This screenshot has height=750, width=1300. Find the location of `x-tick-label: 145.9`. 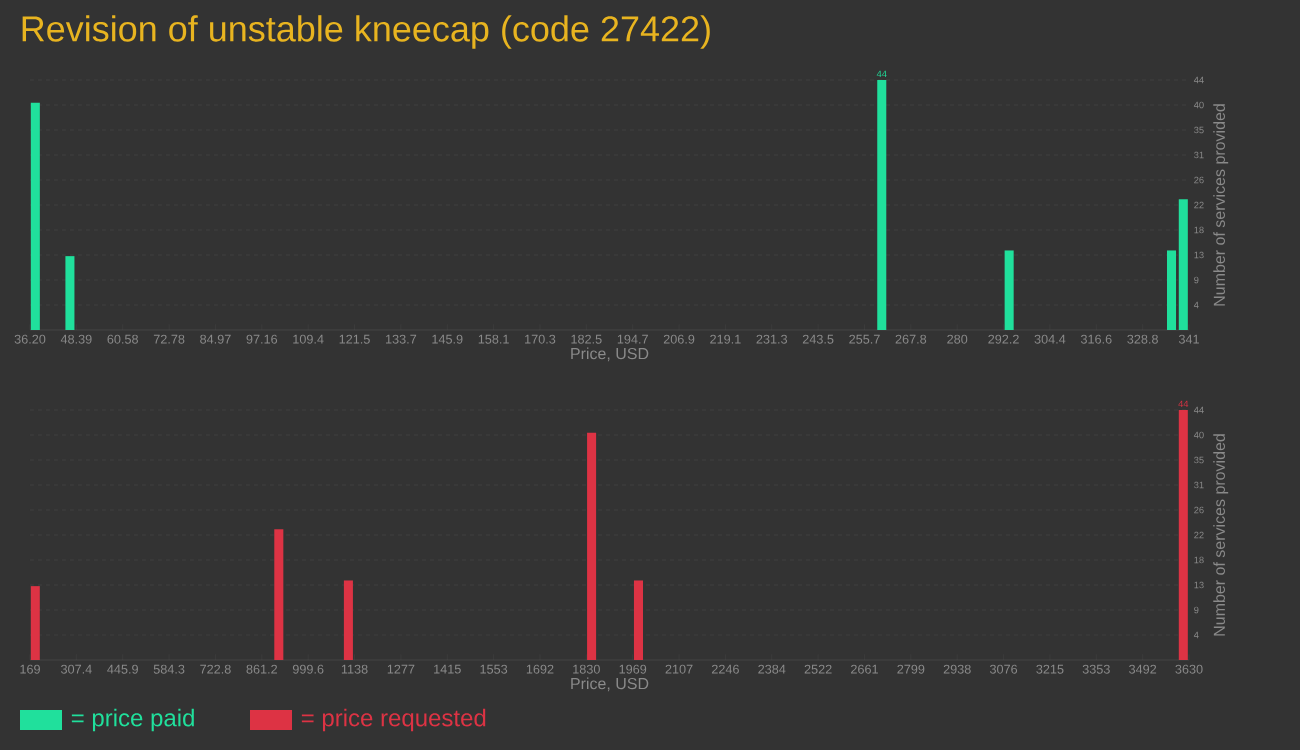

x-tick-label: 145.9 is located at coordinates (447, 339).